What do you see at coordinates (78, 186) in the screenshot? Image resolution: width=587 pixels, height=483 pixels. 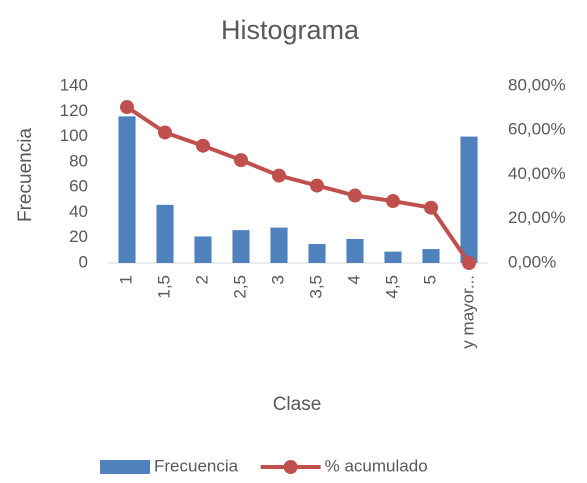 I see `y-tick-label: 60` at bounding box center [78, 186].